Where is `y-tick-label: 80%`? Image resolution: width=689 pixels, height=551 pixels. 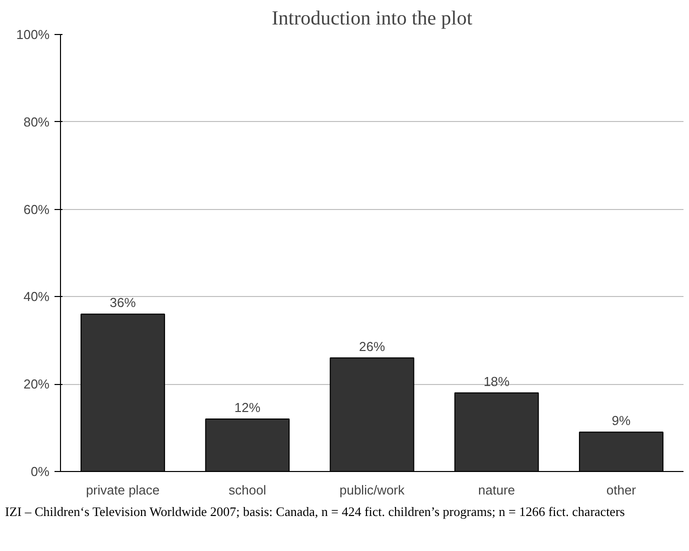 y-tick-label: 80% is located at coordinates (36, 122).